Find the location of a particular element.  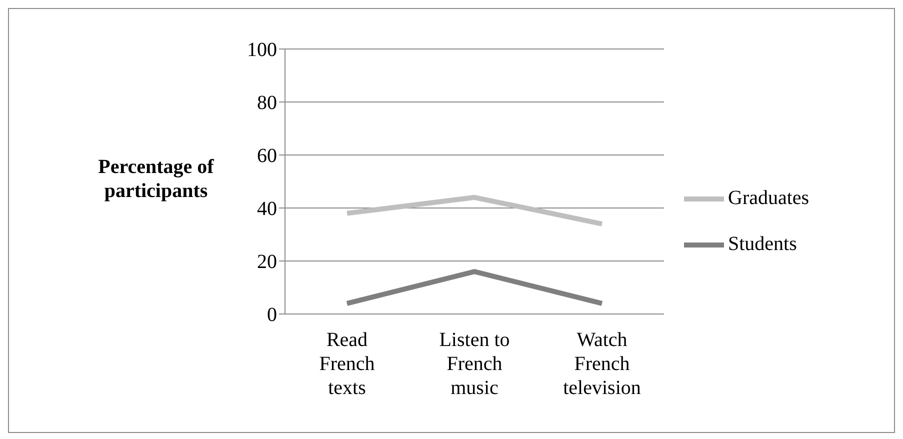

y-tick-label: 100 is located at coordinates (262, 50).